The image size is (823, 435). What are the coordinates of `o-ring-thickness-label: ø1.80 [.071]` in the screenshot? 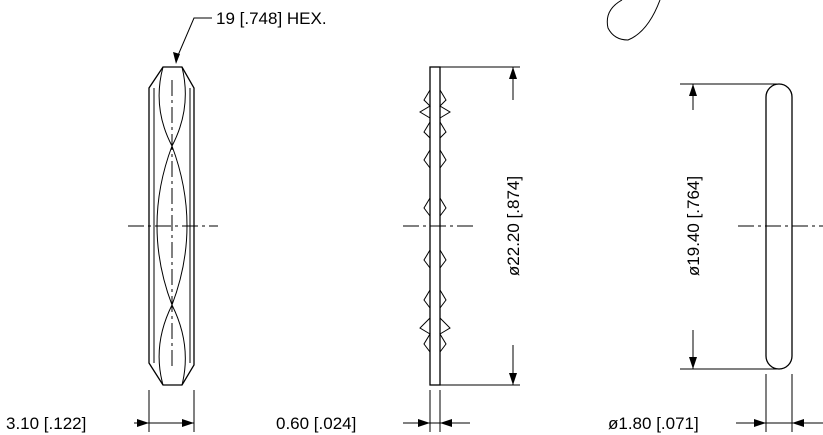 It's located at (653, 423).